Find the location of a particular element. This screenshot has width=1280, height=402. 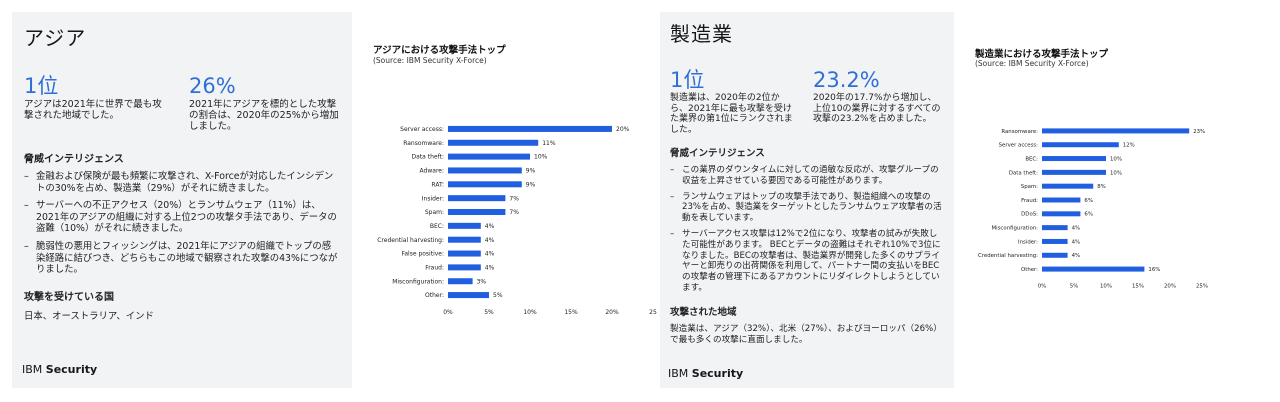

y-tick-label: Insider: is located at coordinates (1028, 242).